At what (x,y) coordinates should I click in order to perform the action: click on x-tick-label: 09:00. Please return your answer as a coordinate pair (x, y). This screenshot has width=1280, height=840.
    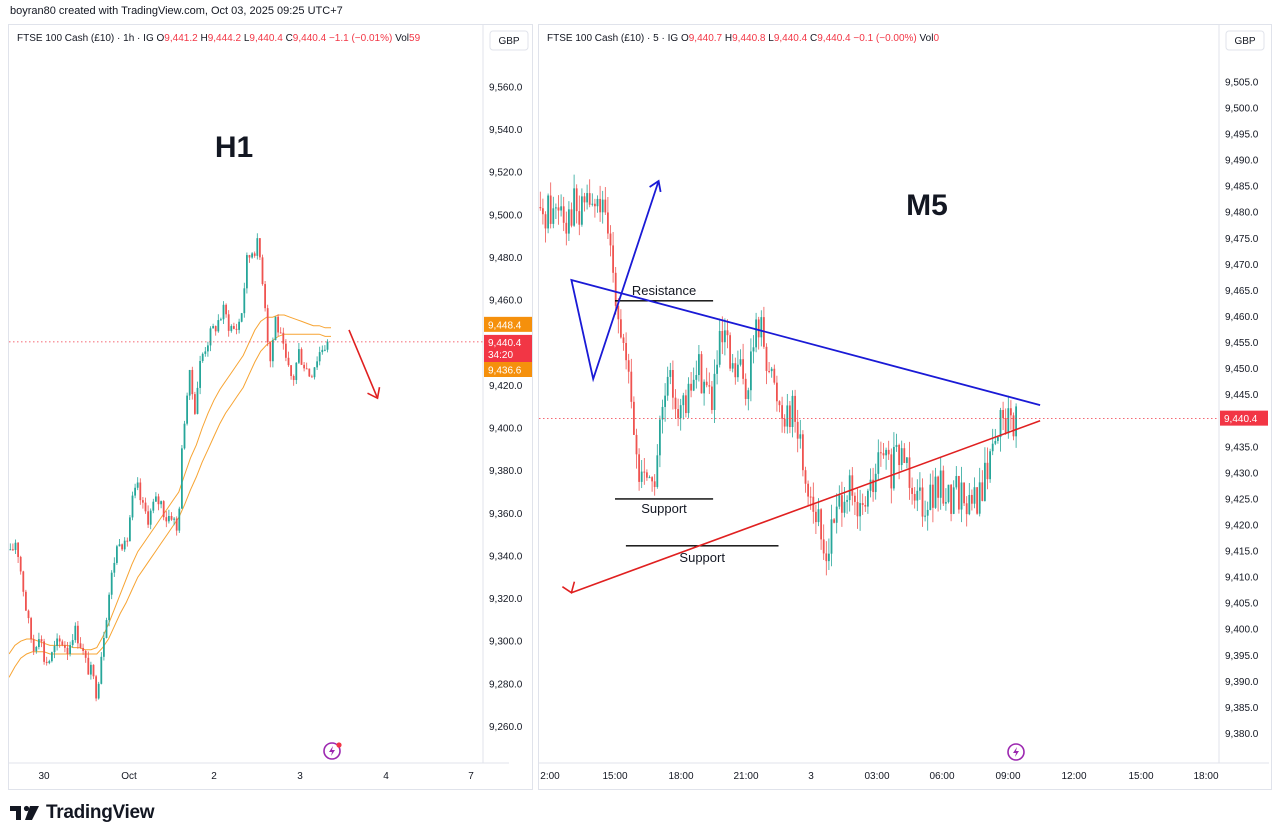
    Looking at the image, I should click on (1007, 776).